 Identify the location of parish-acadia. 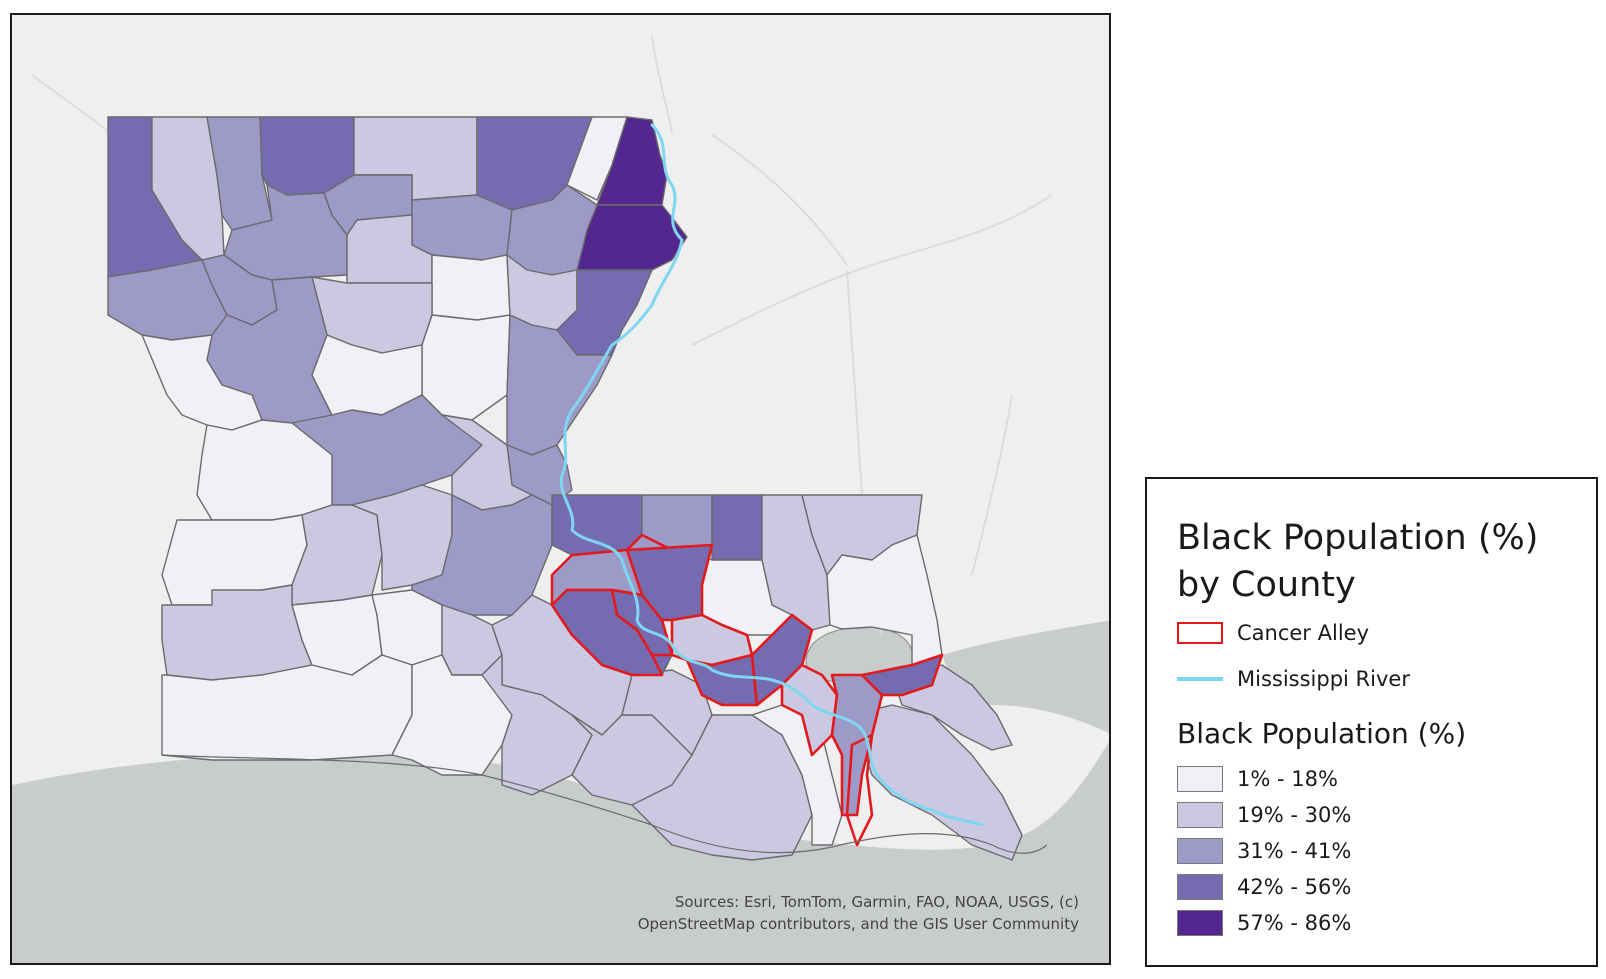
(407, 627).